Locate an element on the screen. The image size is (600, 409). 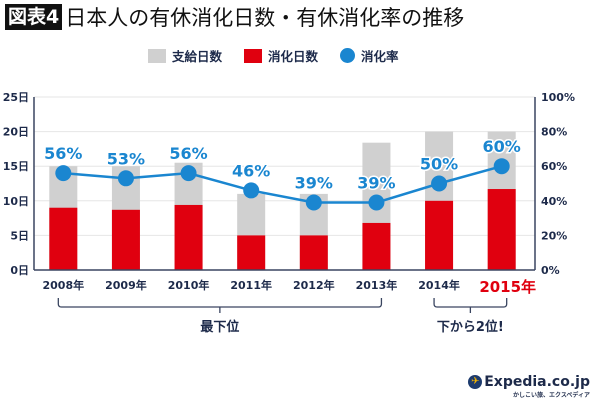
right-tick-label: 0% is located at coordinates (550, 270).